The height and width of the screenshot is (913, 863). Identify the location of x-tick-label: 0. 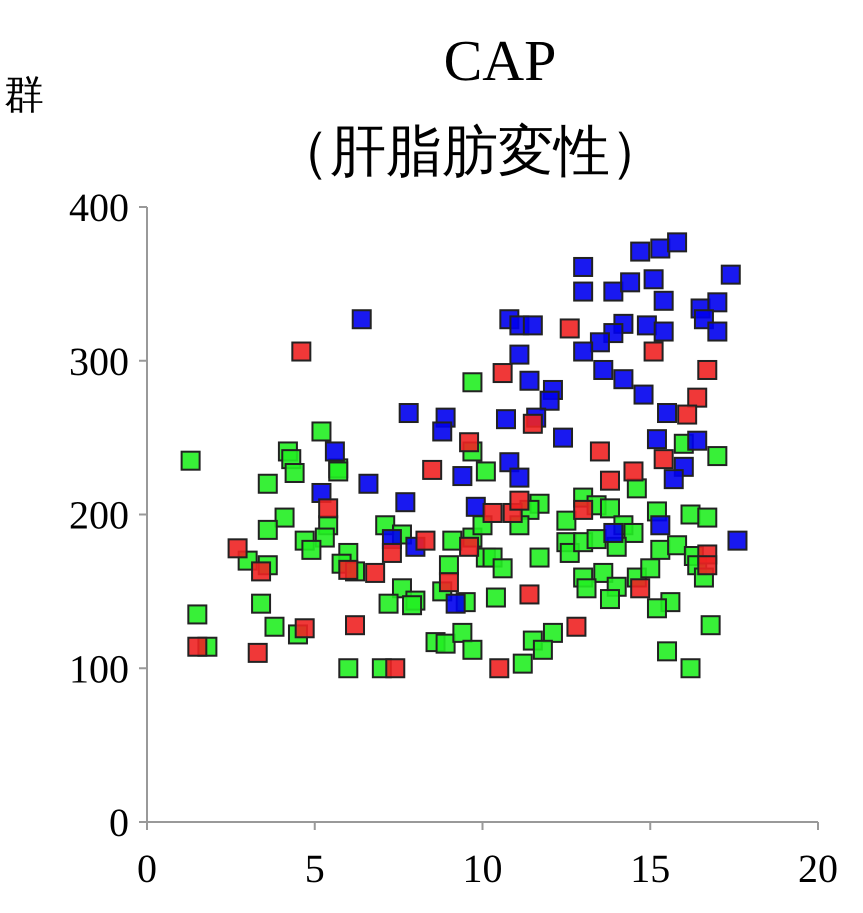
(147, 868).